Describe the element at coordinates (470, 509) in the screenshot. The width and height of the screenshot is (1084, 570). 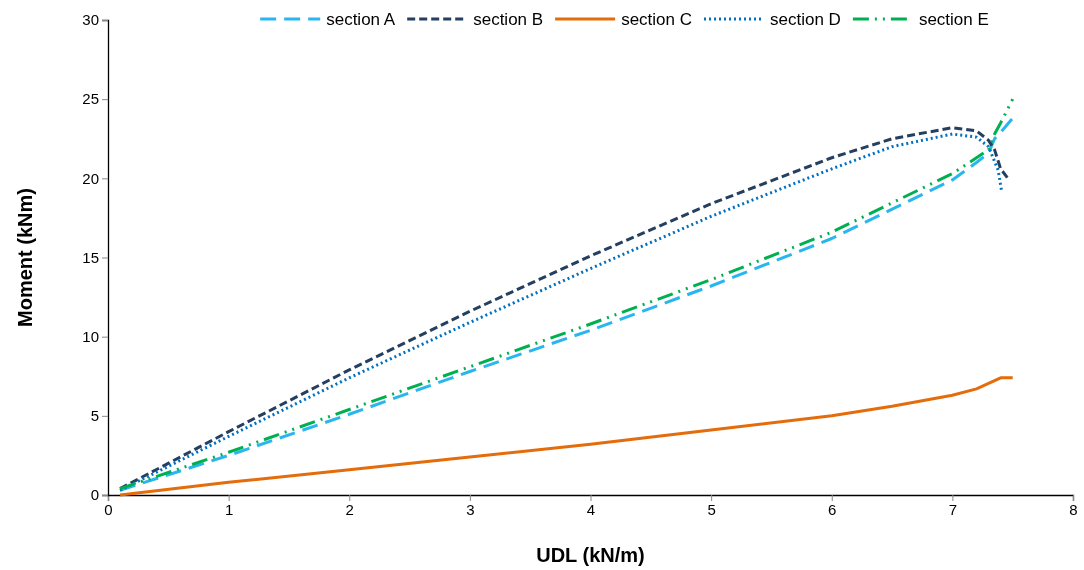
I see `x-tick-label: 3` at that location.